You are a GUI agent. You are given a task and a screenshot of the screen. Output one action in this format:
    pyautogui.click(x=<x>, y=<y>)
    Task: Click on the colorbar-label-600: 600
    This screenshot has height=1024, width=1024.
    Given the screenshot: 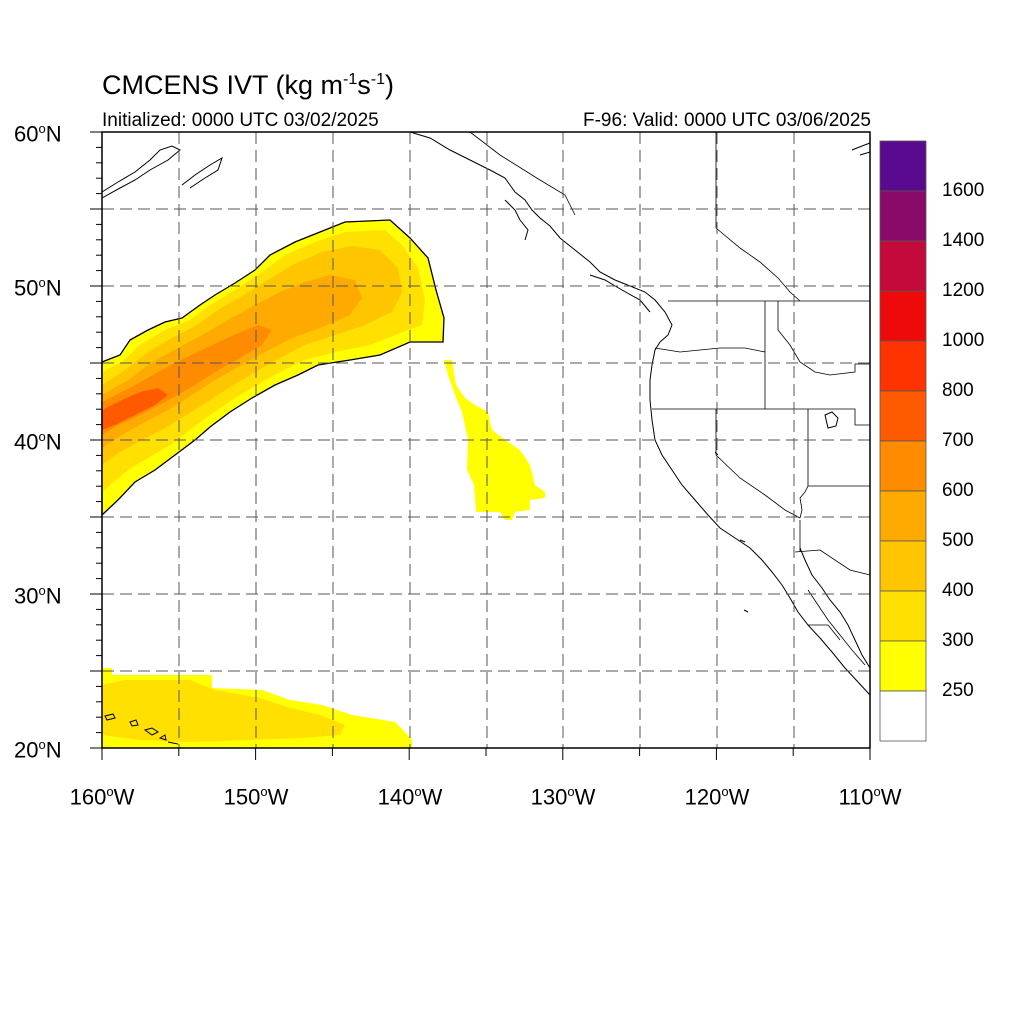 What is the action you would take?
    pyautogui.click(x=958, y=490)
    